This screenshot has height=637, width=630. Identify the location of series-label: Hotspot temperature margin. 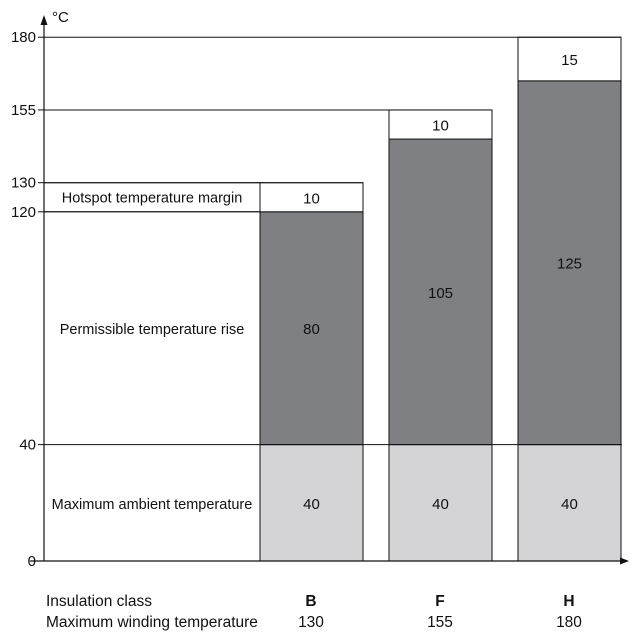
(152, 198).